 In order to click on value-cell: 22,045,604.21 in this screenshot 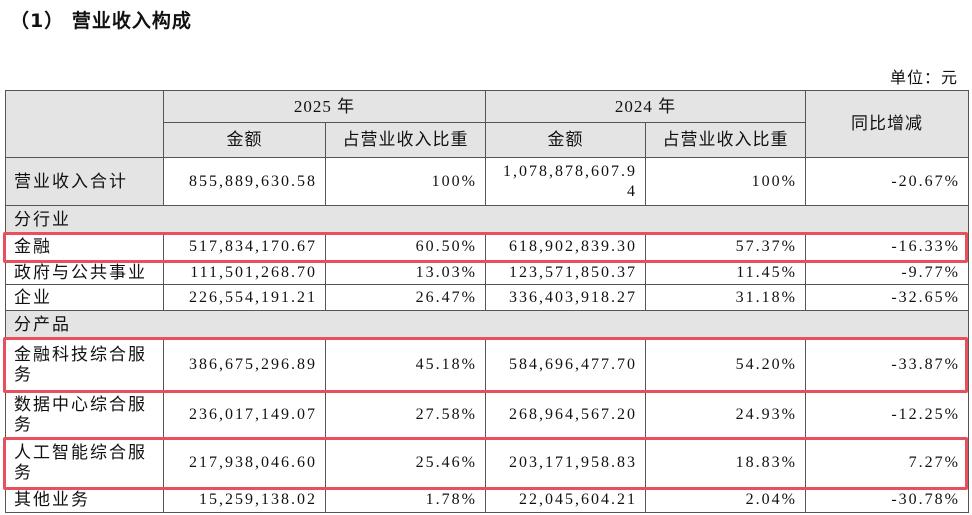, I will do `click(565, 500)`.